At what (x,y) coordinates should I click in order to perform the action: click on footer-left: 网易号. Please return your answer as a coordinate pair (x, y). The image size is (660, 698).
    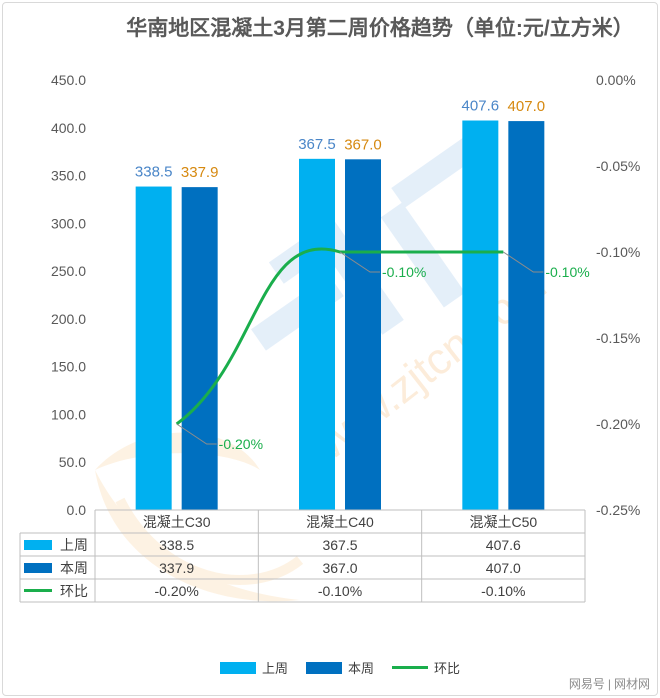
    Looking at the image, I should click on (586, 684).